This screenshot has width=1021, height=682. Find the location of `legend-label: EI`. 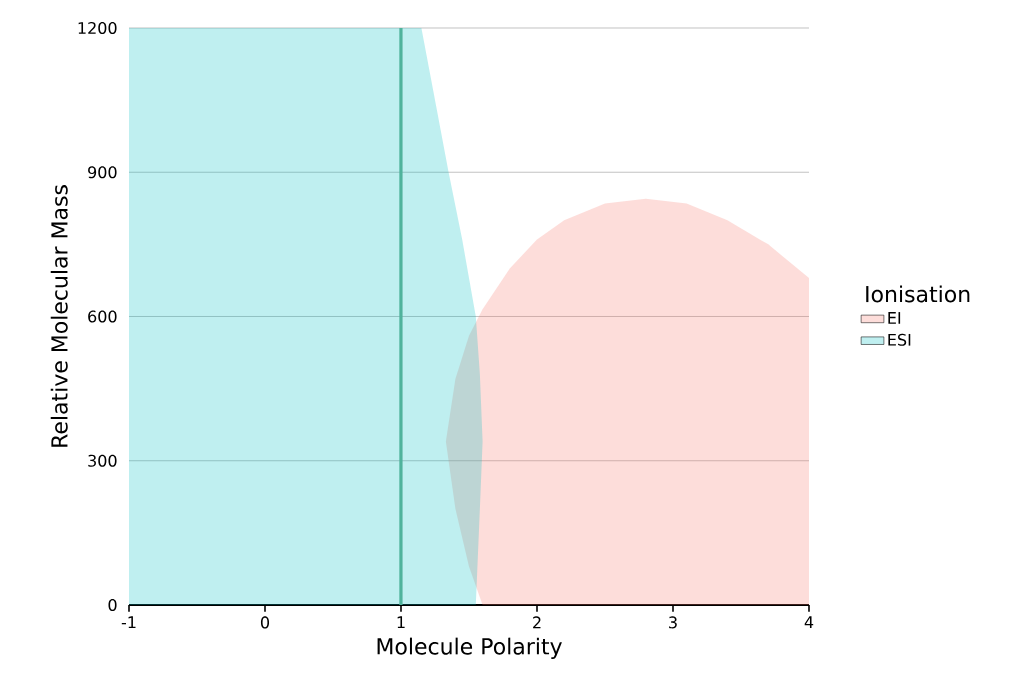

legend-label: EI is located at coordinates (894, 318).